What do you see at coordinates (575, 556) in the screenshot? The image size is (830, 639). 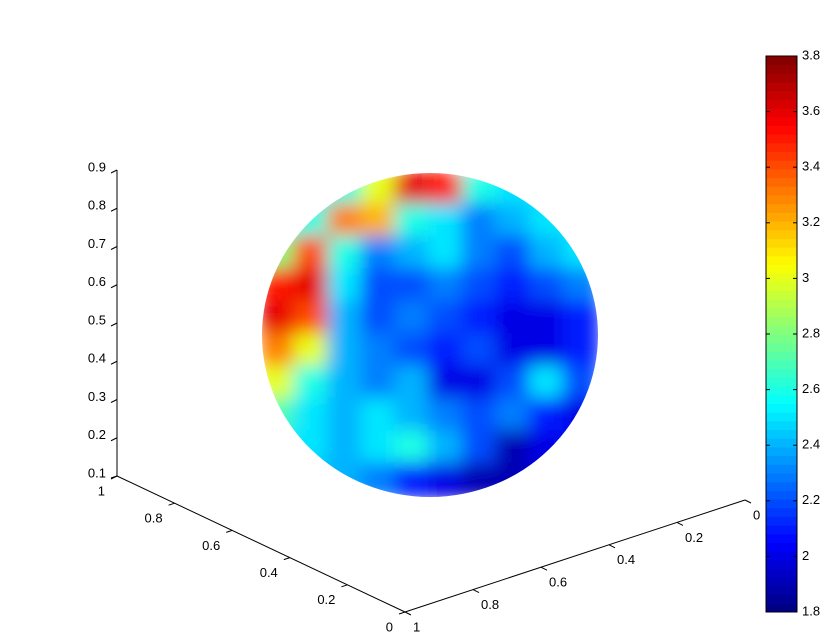 I see `y-axis` at bounding box center [575, 556].